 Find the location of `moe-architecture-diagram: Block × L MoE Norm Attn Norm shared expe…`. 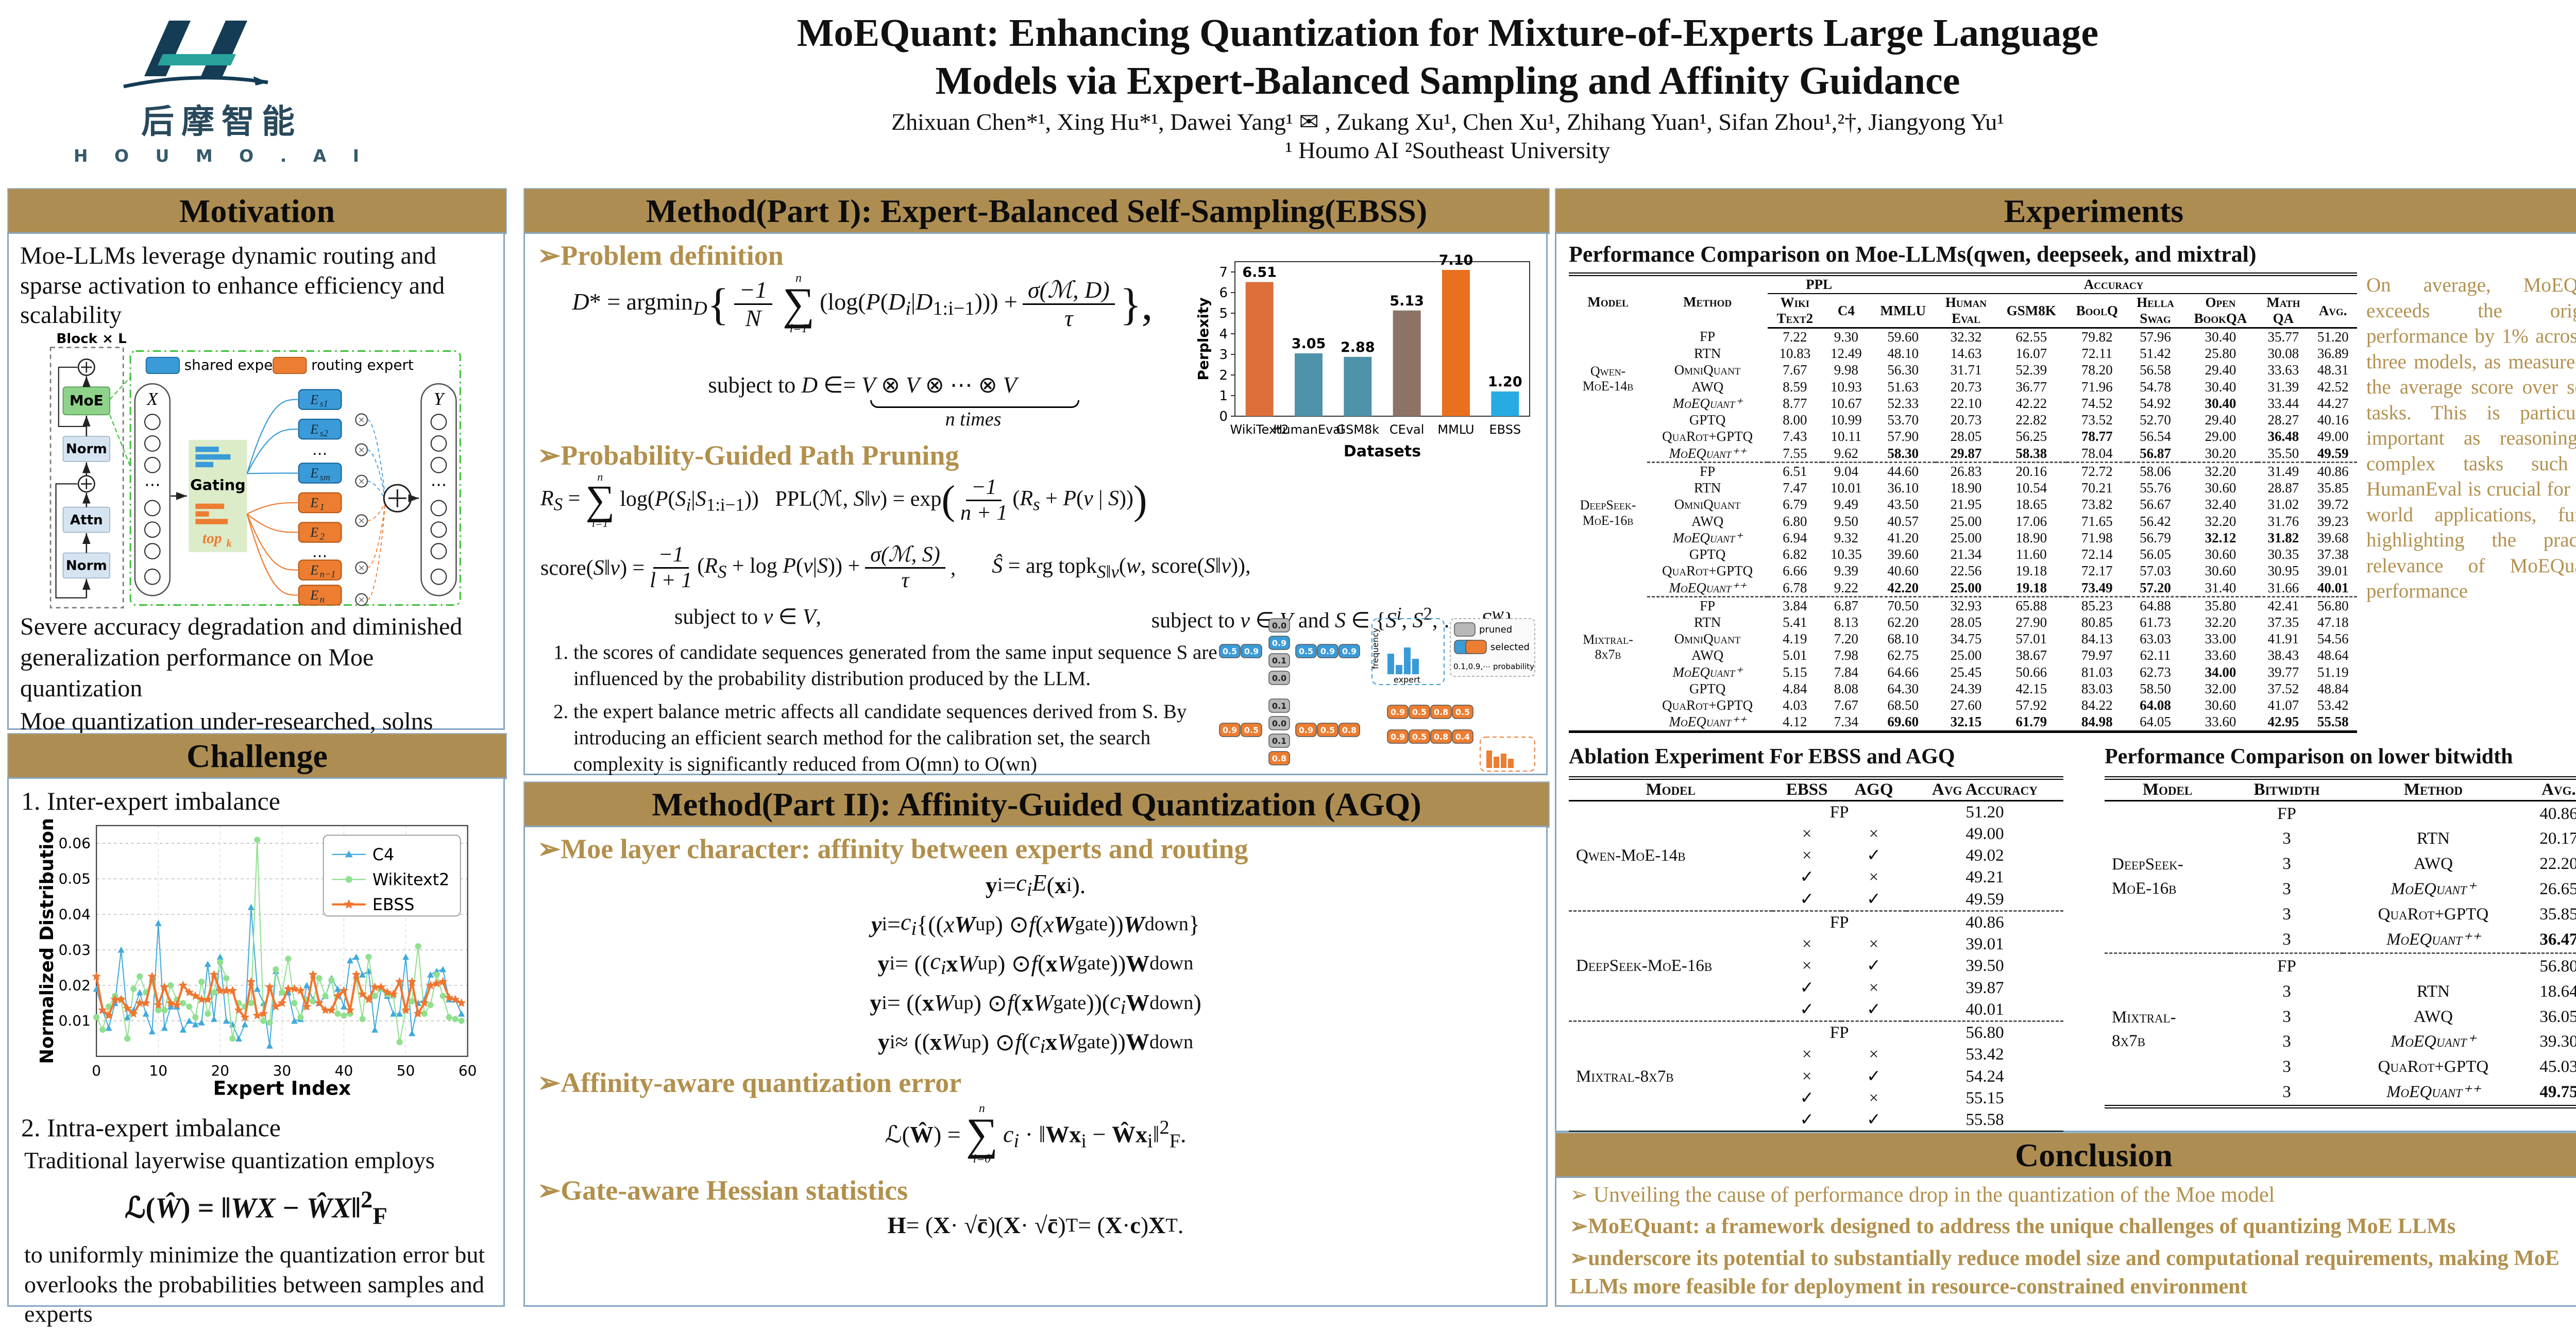

moe-architecture-diagram: Block × L MoE Norm Attn Norm shared expe… is located at coordinates (255, 470).